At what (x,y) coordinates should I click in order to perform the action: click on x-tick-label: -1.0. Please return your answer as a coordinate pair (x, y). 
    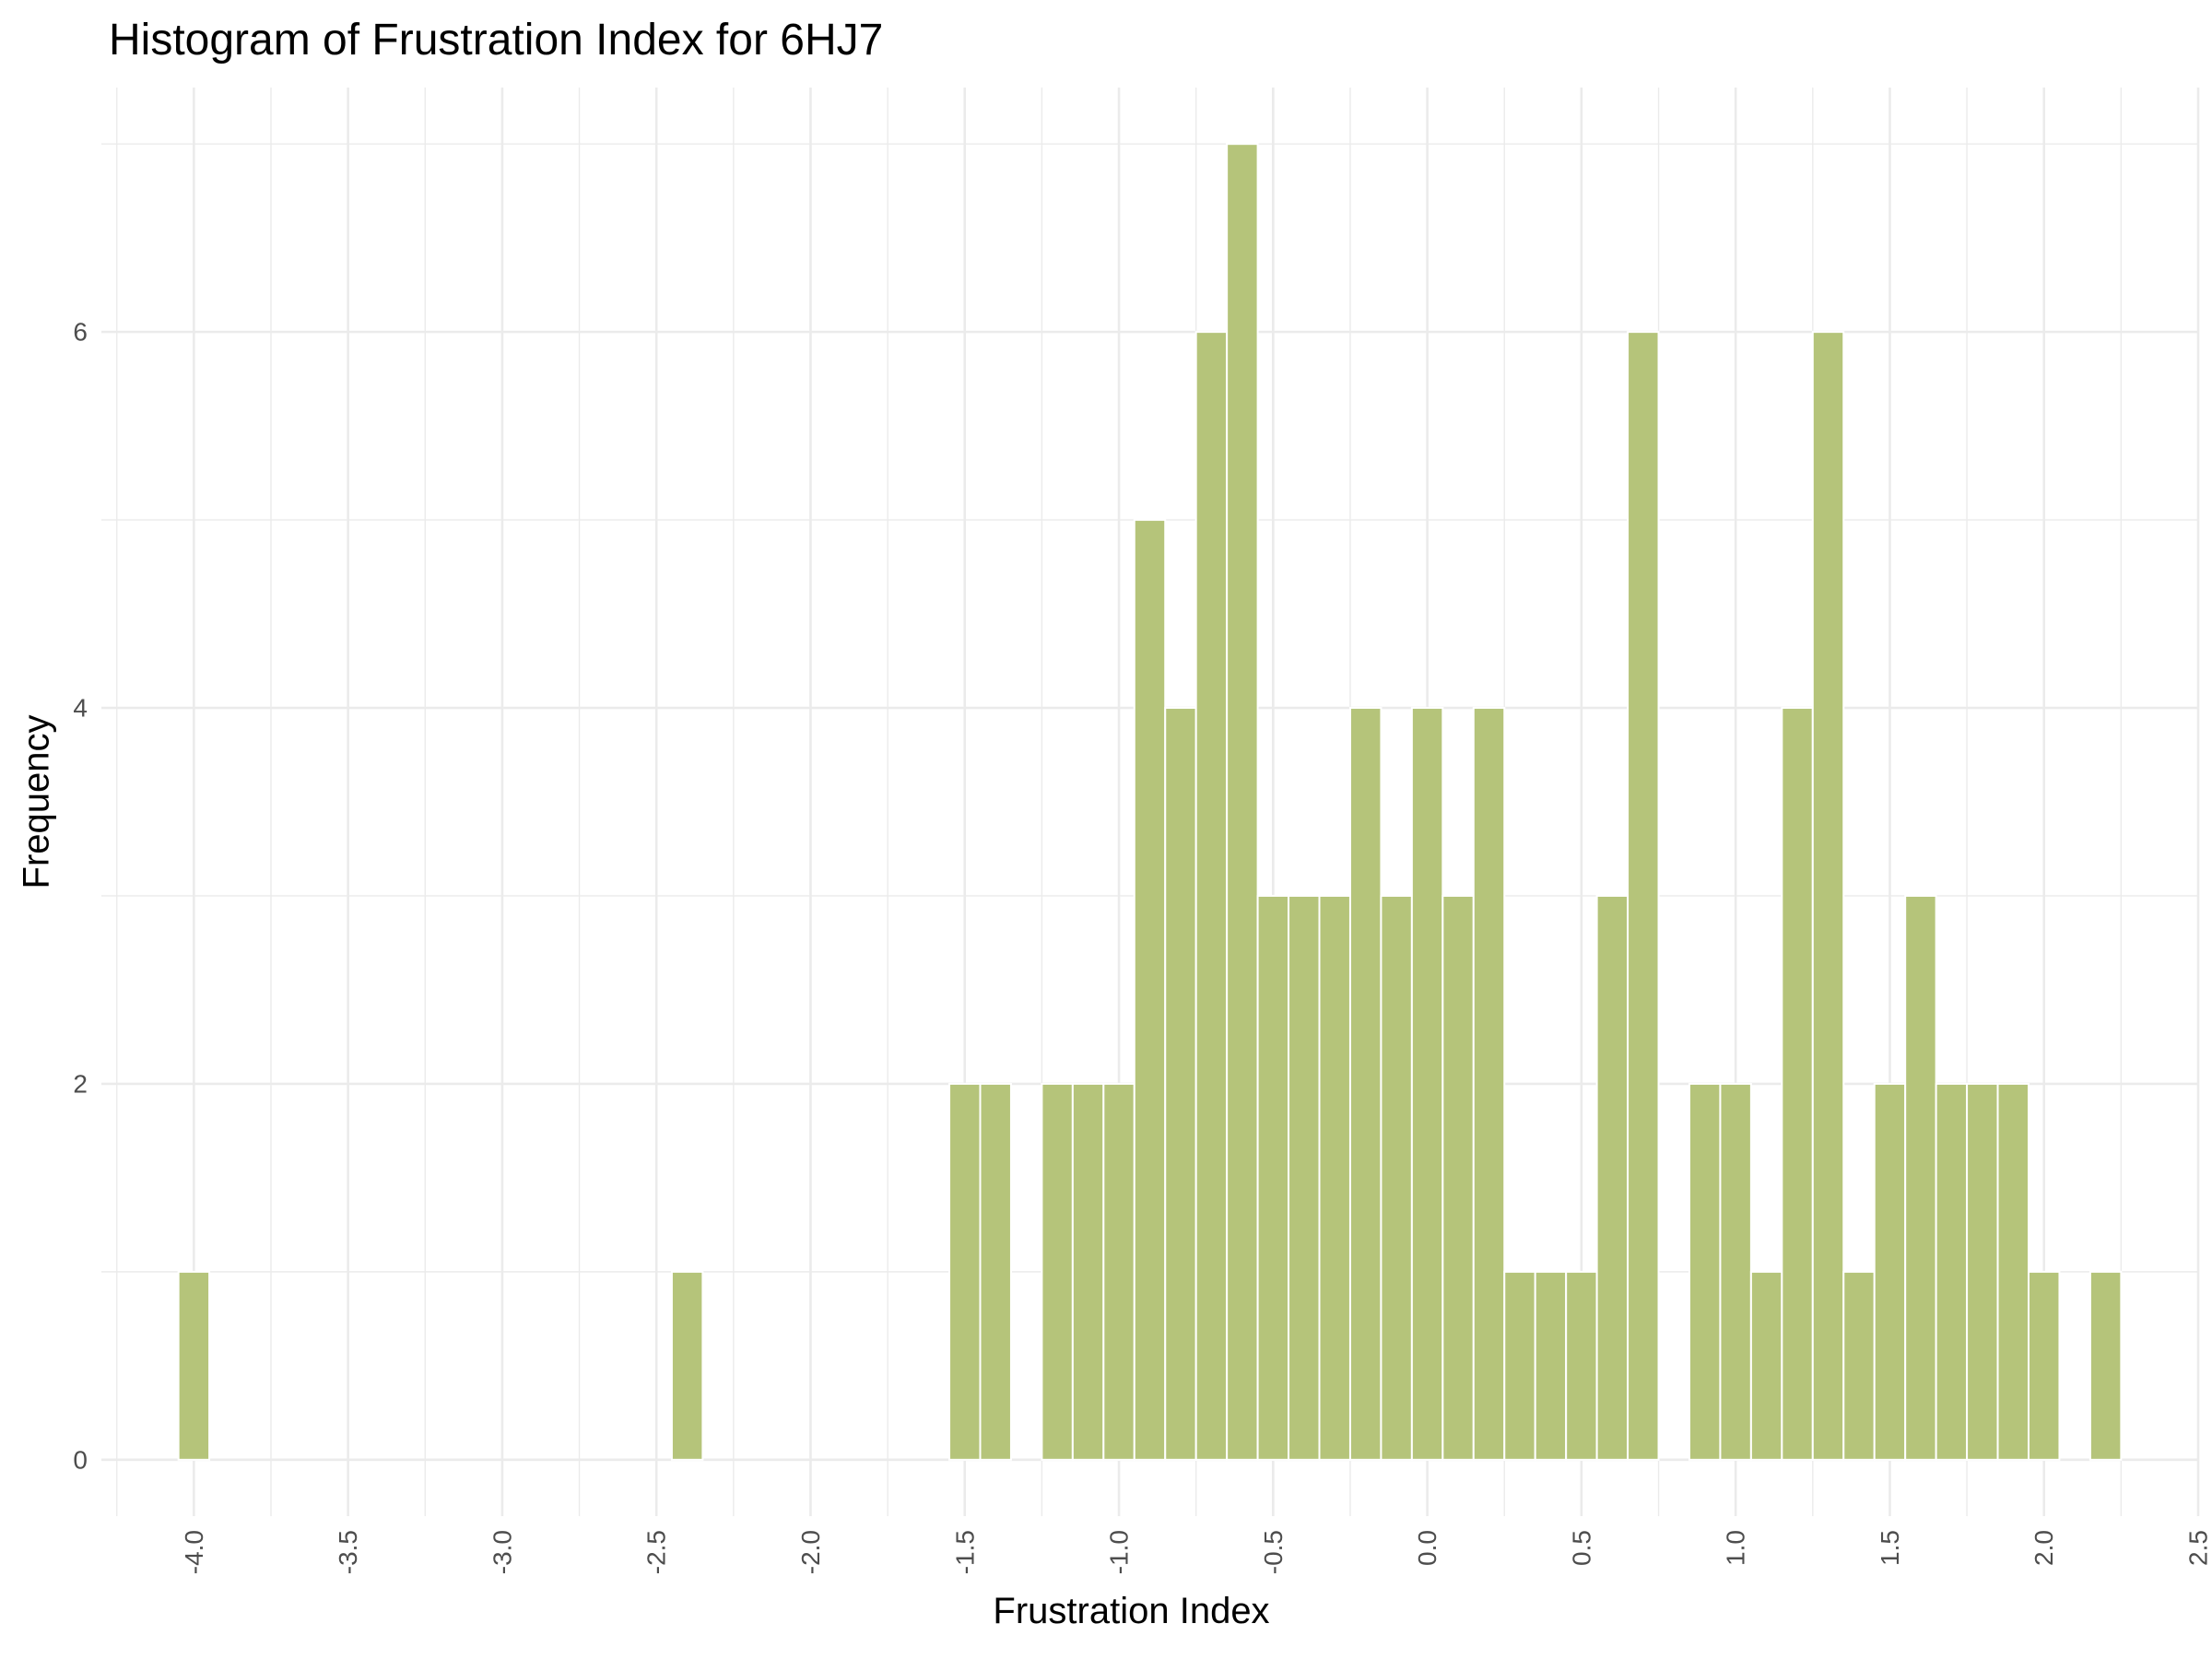
    Looking at the image, I should click on (1119, 1552).